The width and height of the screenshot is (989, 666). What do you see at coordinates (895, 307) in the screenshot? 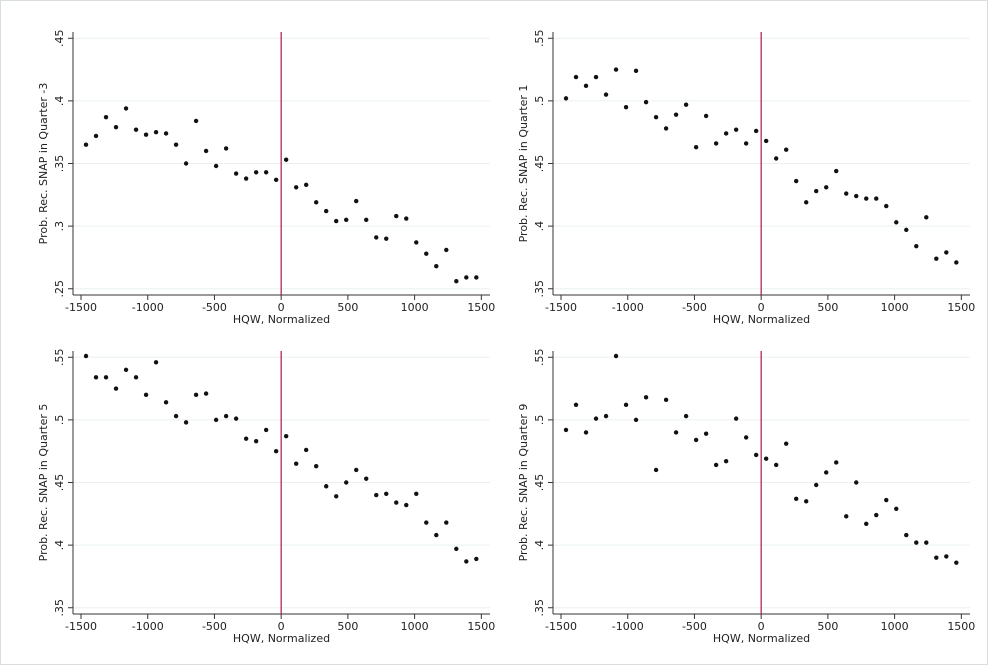
I see `x-tick-label: 1000` at bounding box center [895, 307].